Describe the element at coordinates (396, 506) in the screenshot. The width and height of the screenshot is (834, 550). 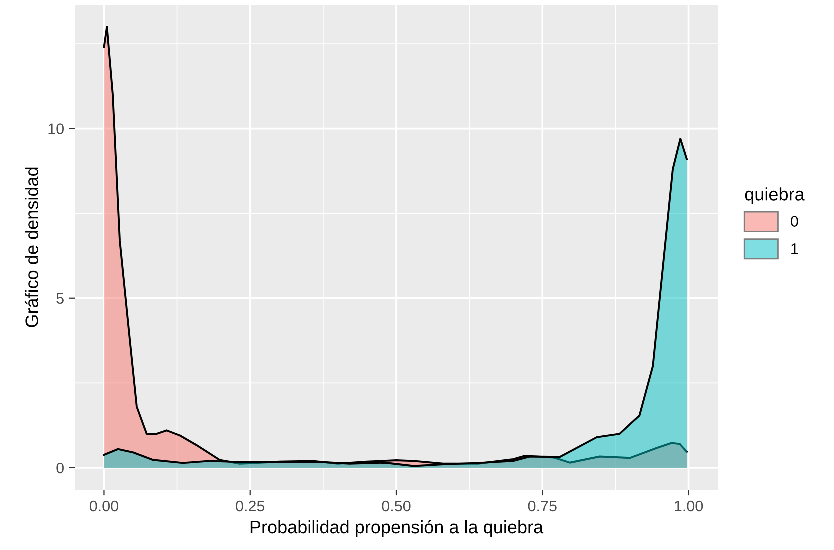
I see `x-tick-label: 0.50` at that location.